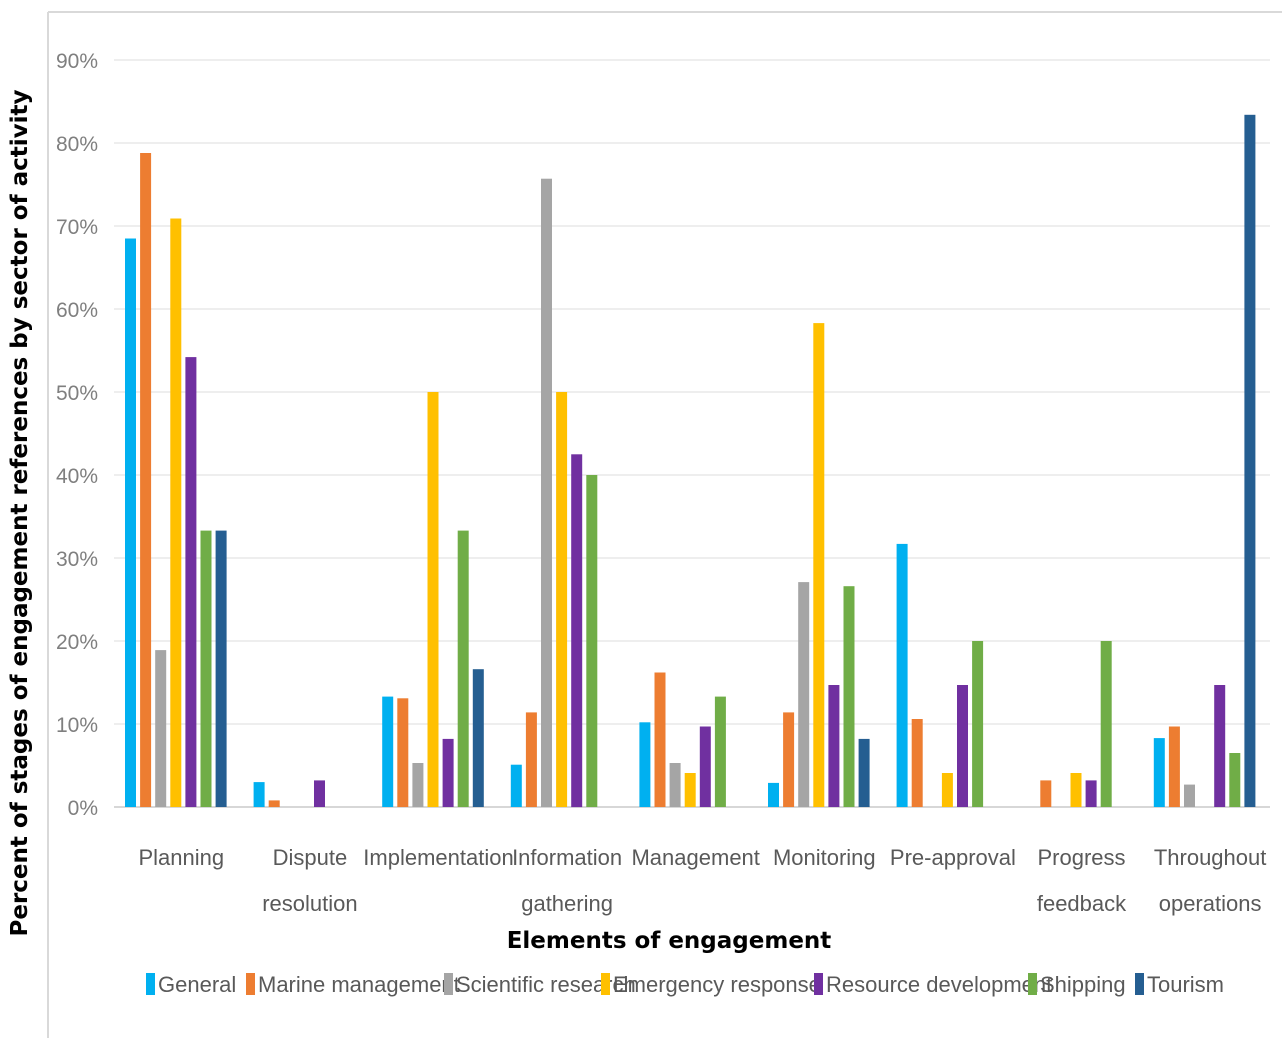 The width and height of the screenshot is (1282, 1038). Describe the element at coordinates (1210, 903) in the screenshot. I see `x-category-label: operations` at that location.